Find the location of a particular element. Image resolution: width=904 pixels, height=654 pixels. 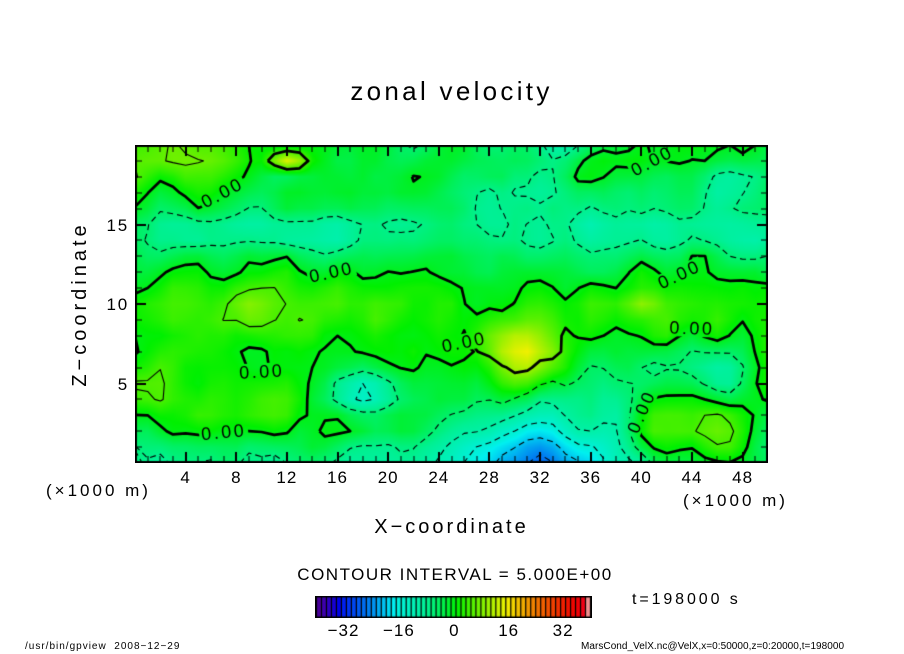

x-axis-unit-right: (×1000 m) is located at coordinates (735, 500).